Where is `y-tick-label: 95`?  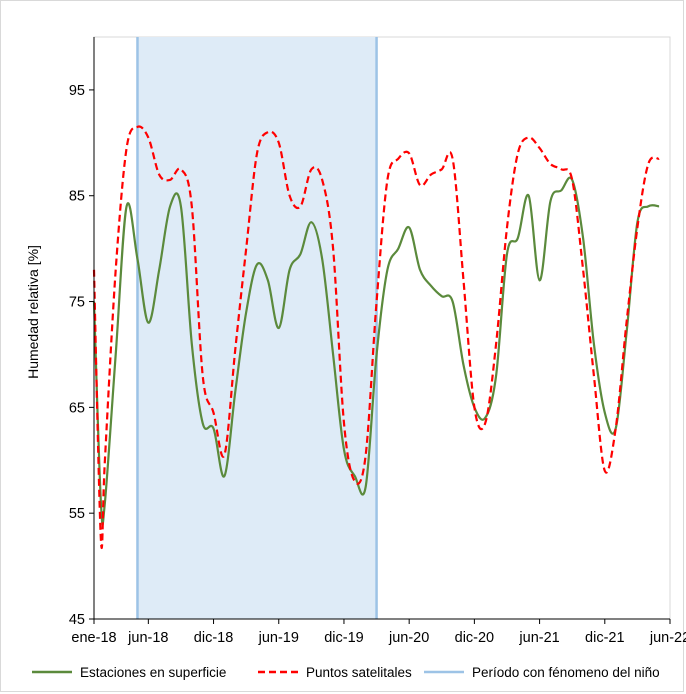
y-tick-label: 95 is located at coordinates (77, 91).